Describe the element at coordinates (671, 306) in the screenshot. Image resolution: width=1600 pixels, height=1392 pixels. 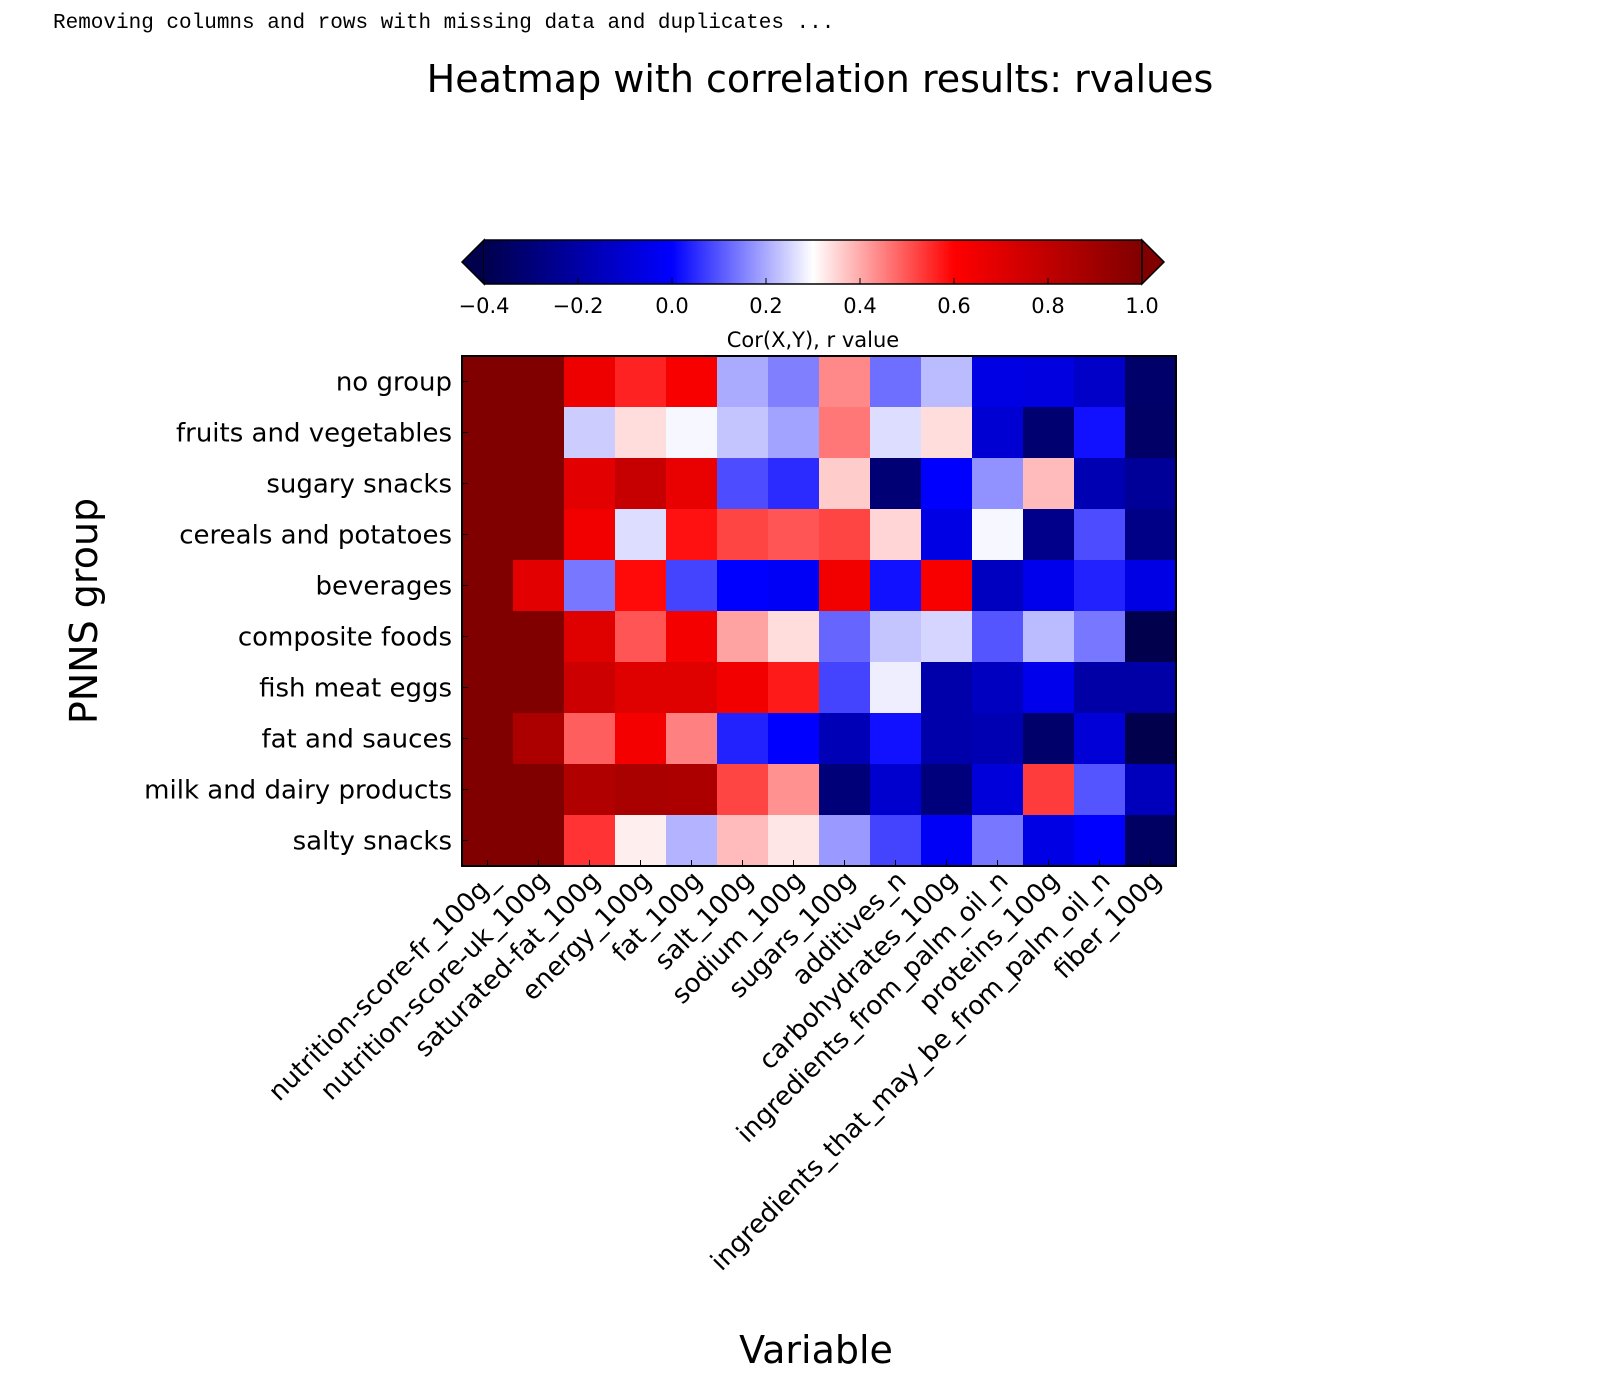
I see `colorbar-tick-label: 0.0` at that location.